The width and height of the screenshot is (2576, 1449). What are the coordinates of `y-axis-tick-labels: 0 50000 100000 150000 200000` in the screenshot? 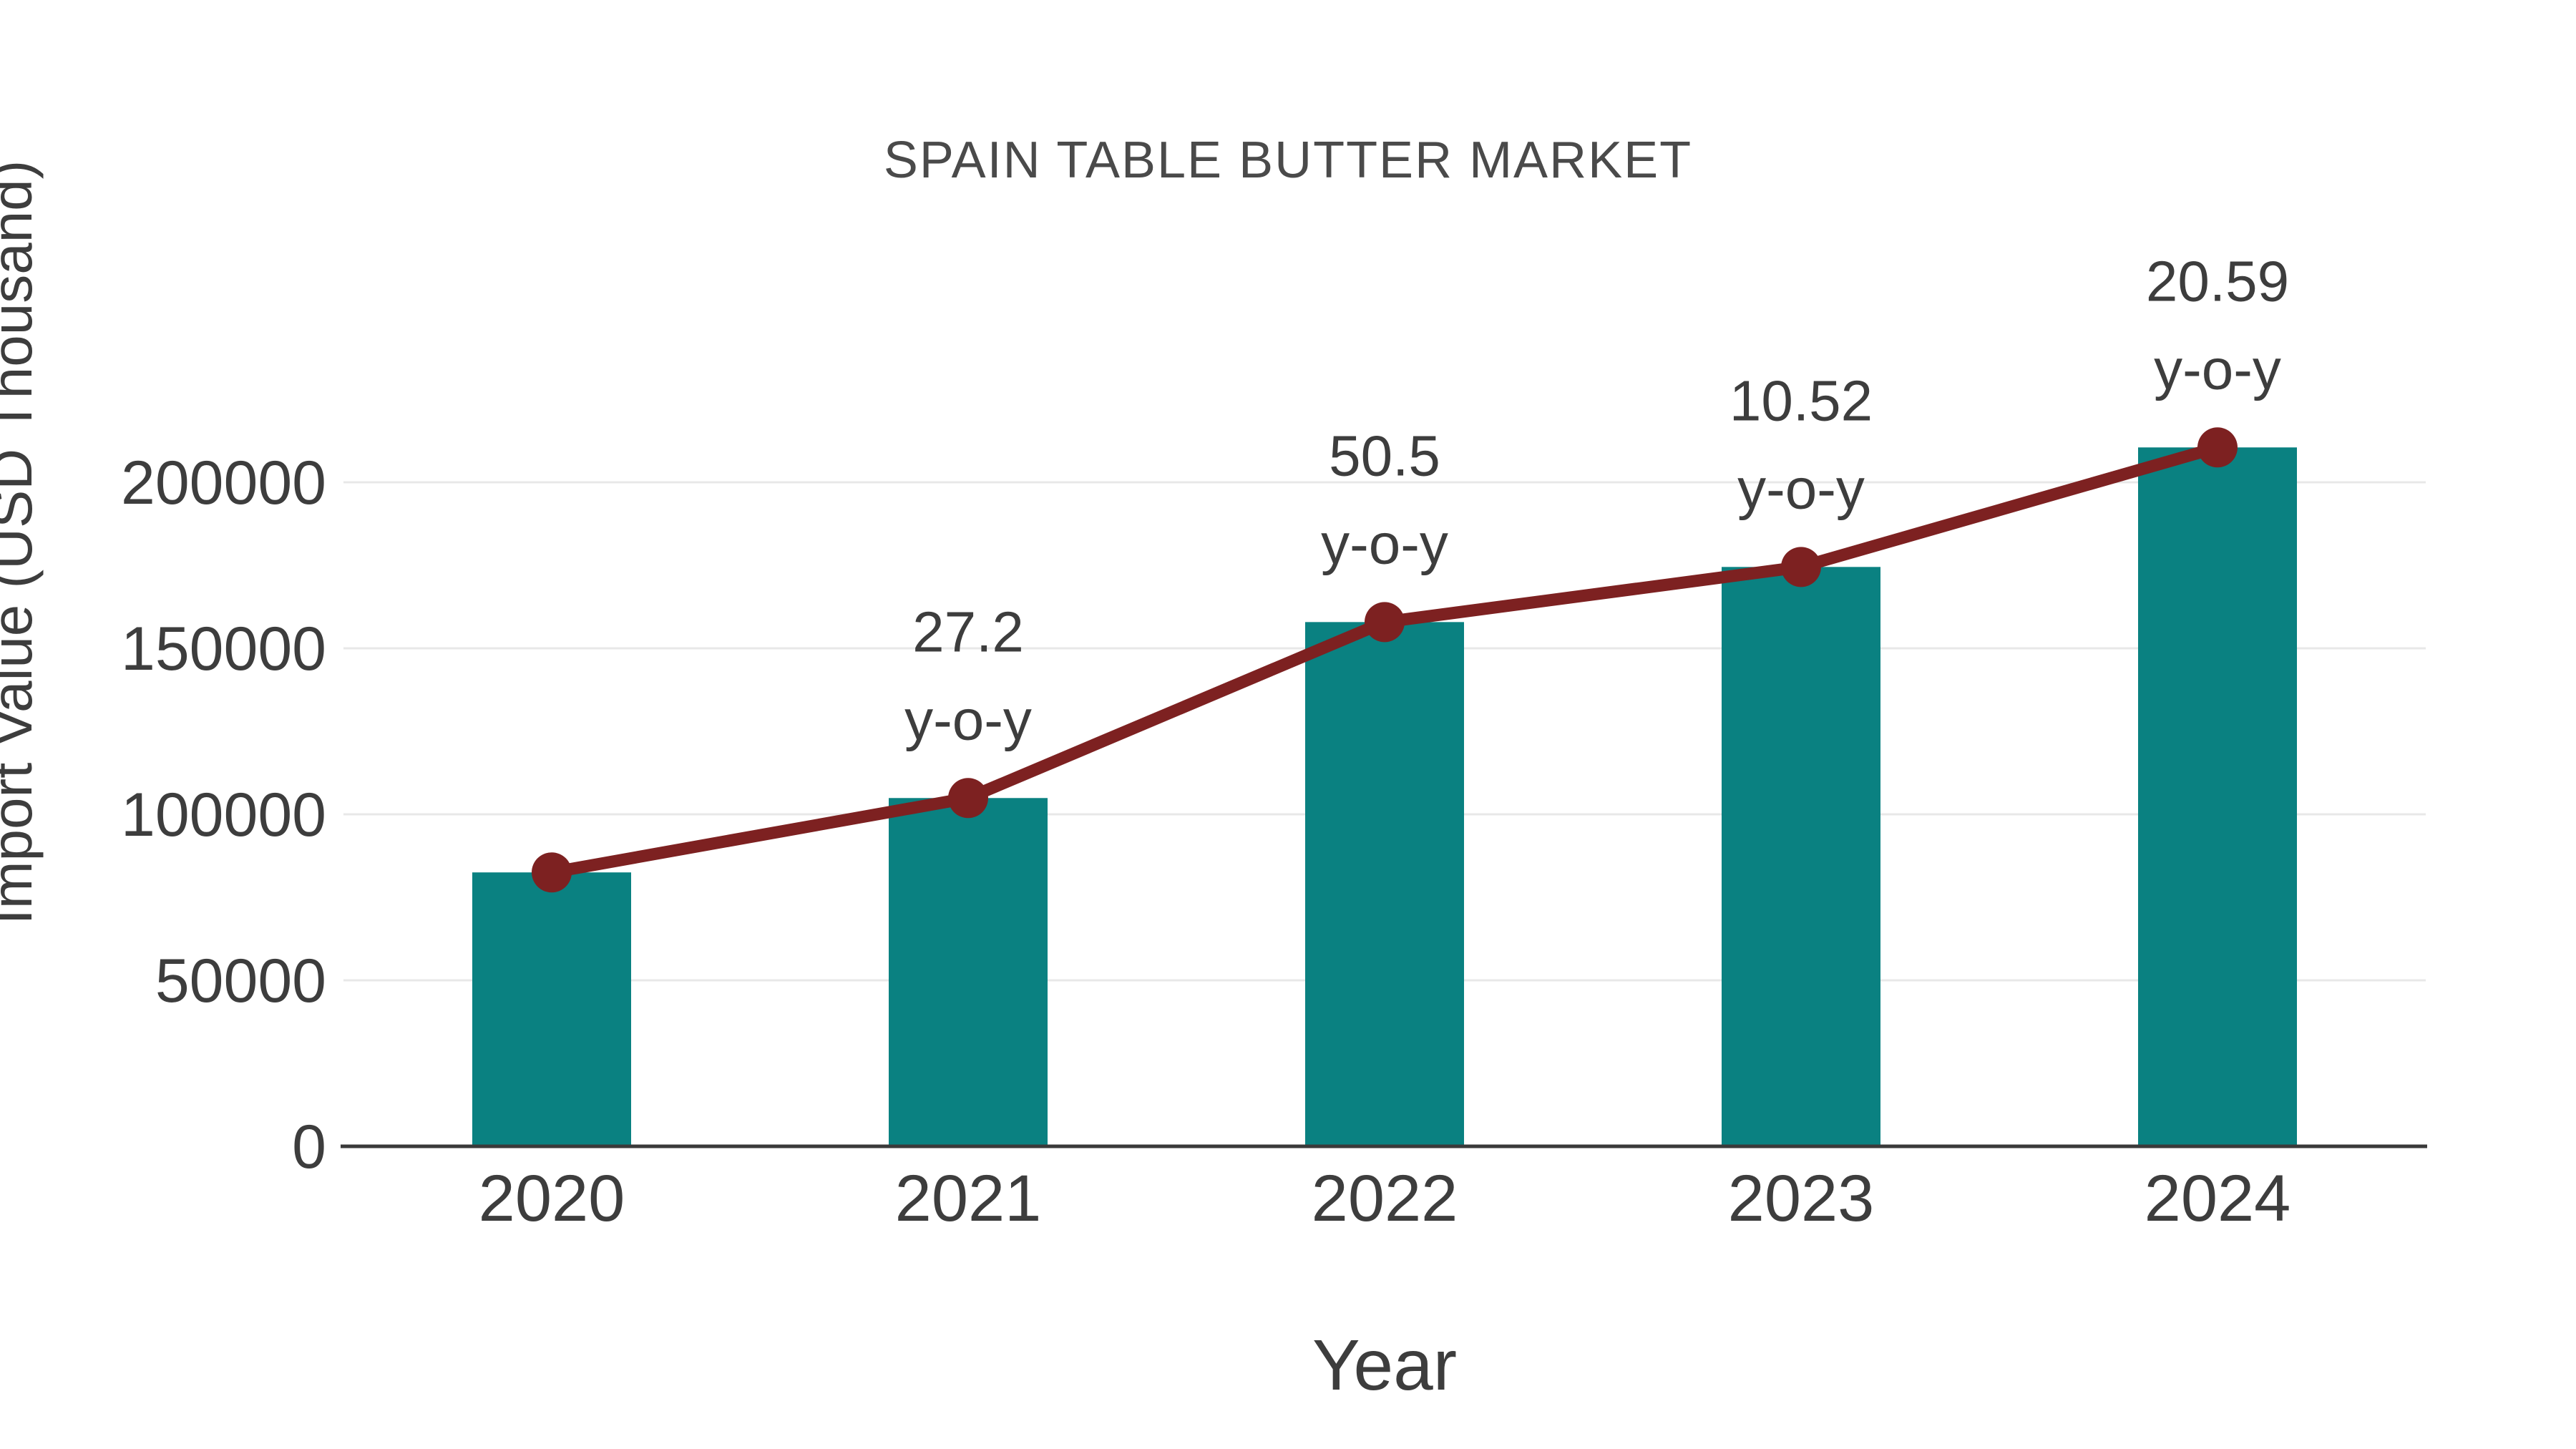 It's located at (223, 815).